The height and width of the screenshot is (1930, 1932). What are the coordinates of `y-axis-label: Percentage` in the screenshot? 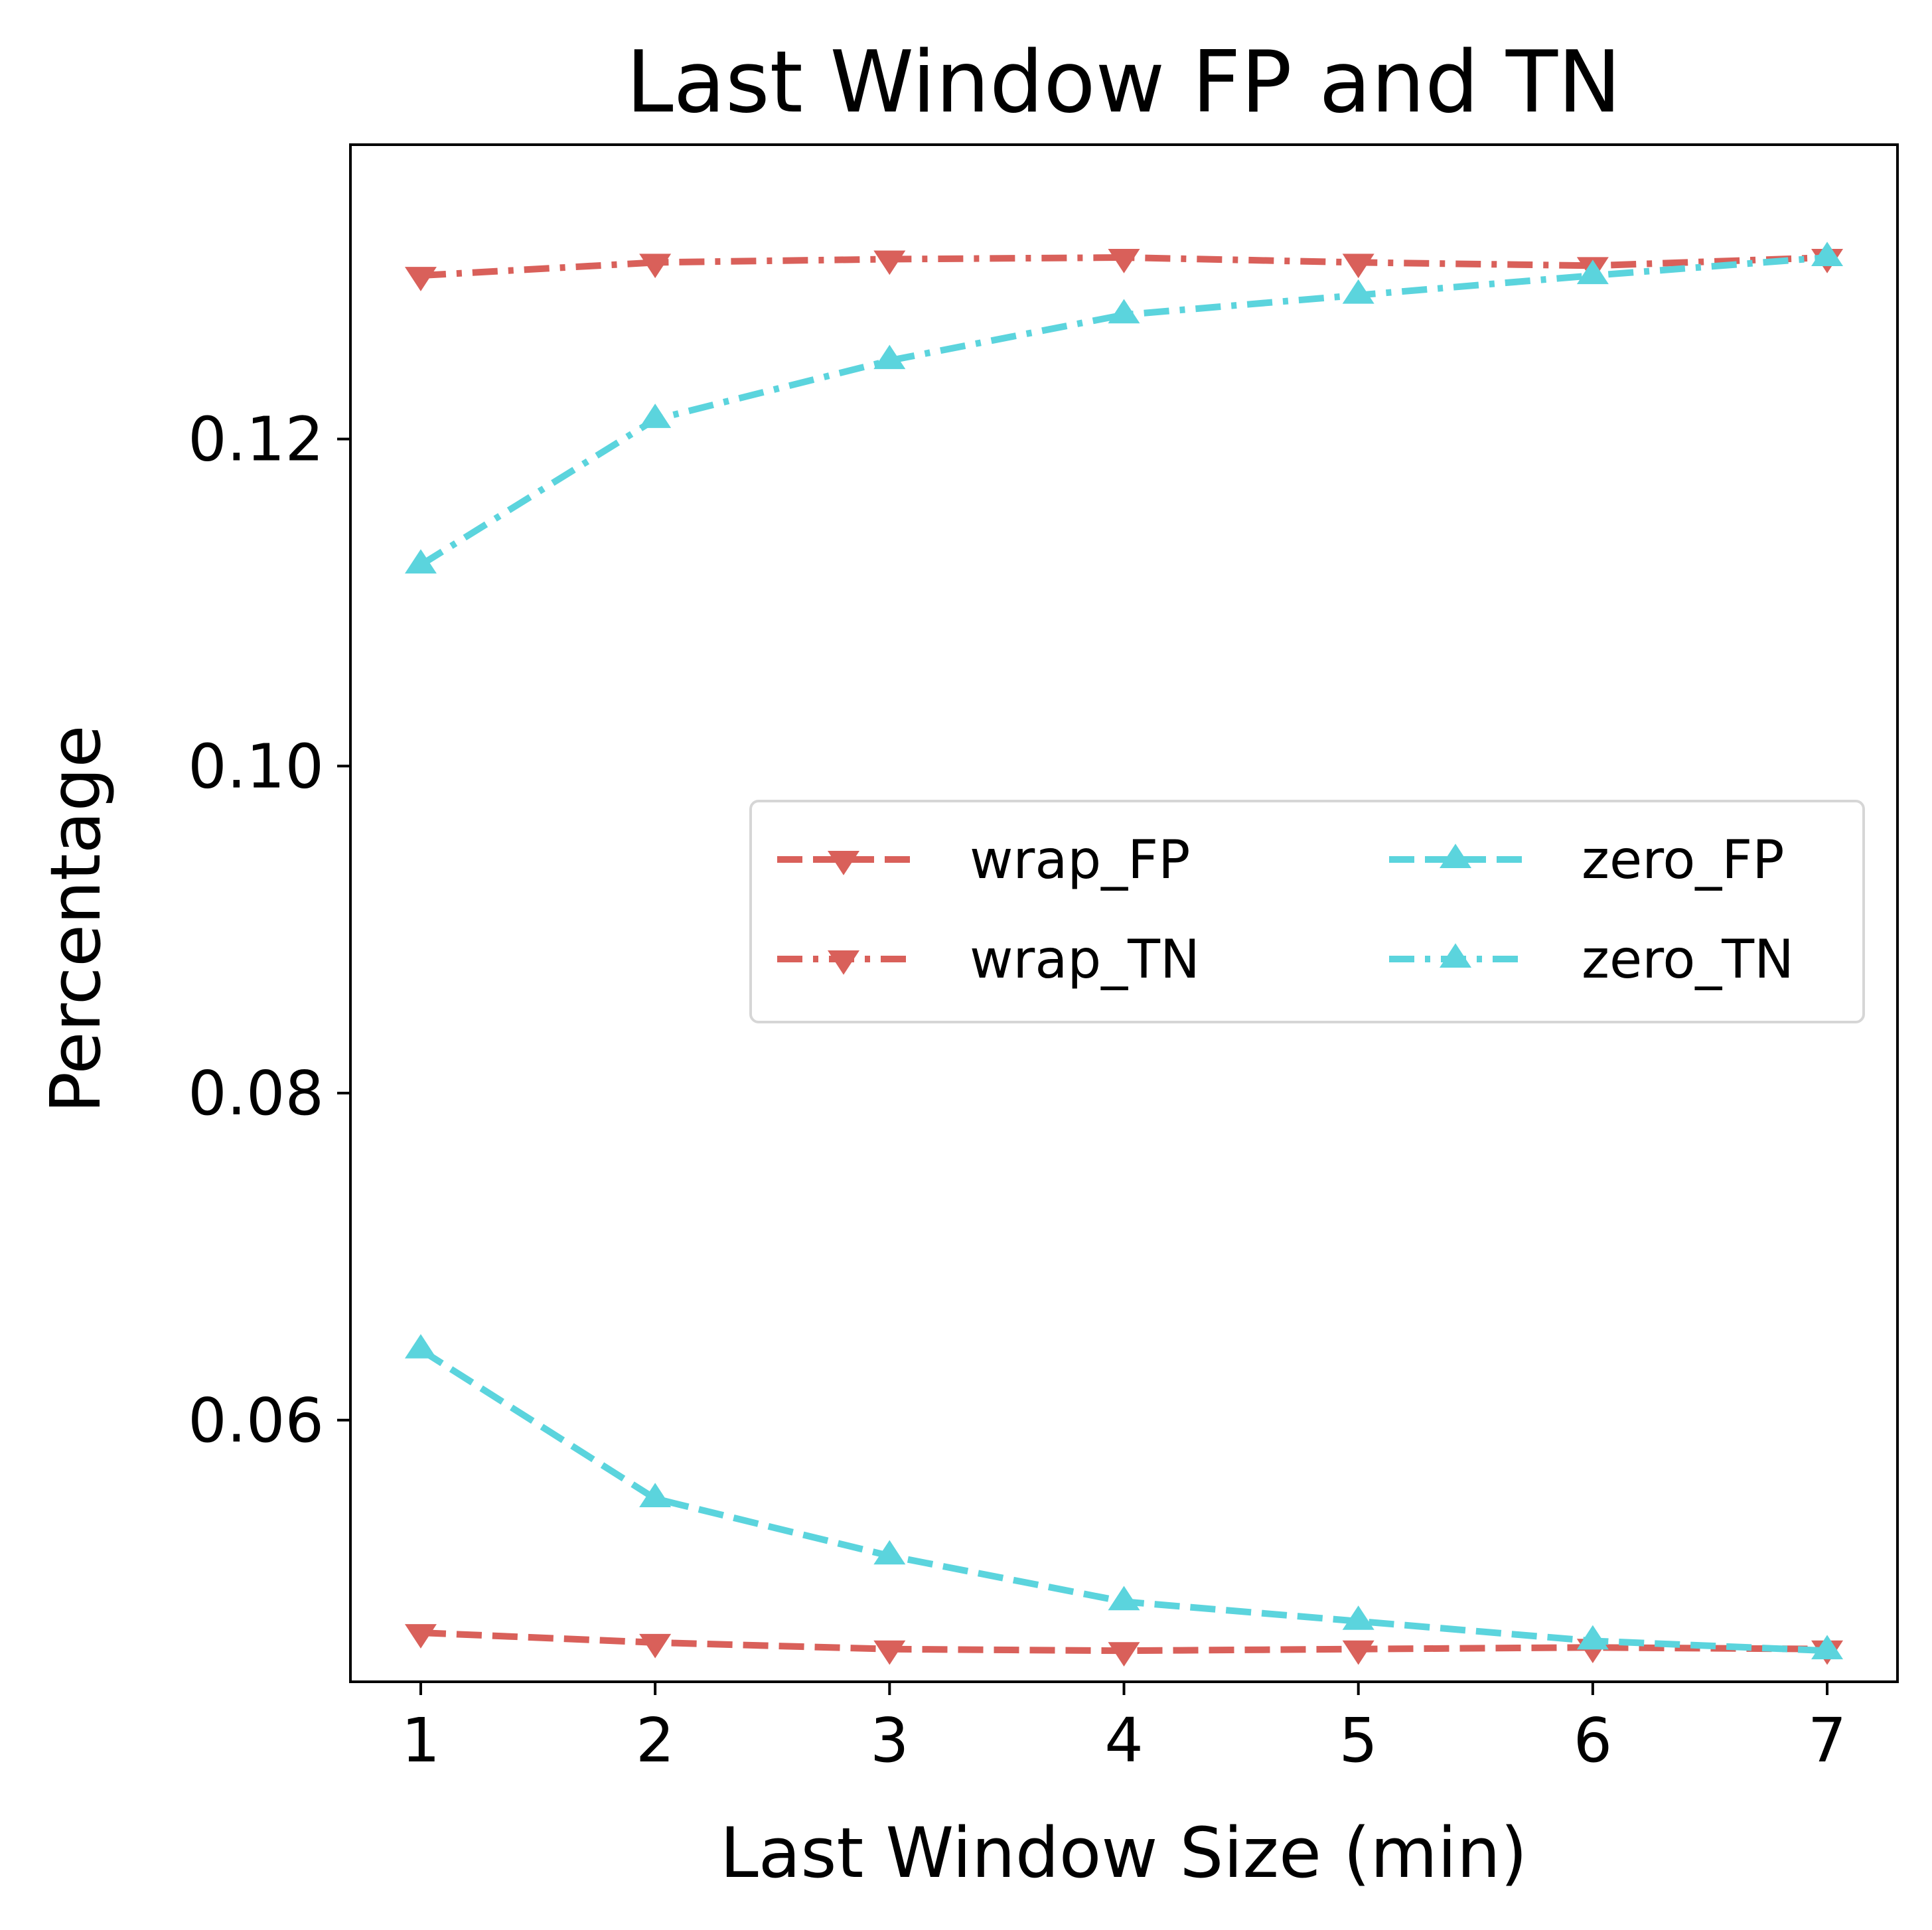 It's located at (75, 919).